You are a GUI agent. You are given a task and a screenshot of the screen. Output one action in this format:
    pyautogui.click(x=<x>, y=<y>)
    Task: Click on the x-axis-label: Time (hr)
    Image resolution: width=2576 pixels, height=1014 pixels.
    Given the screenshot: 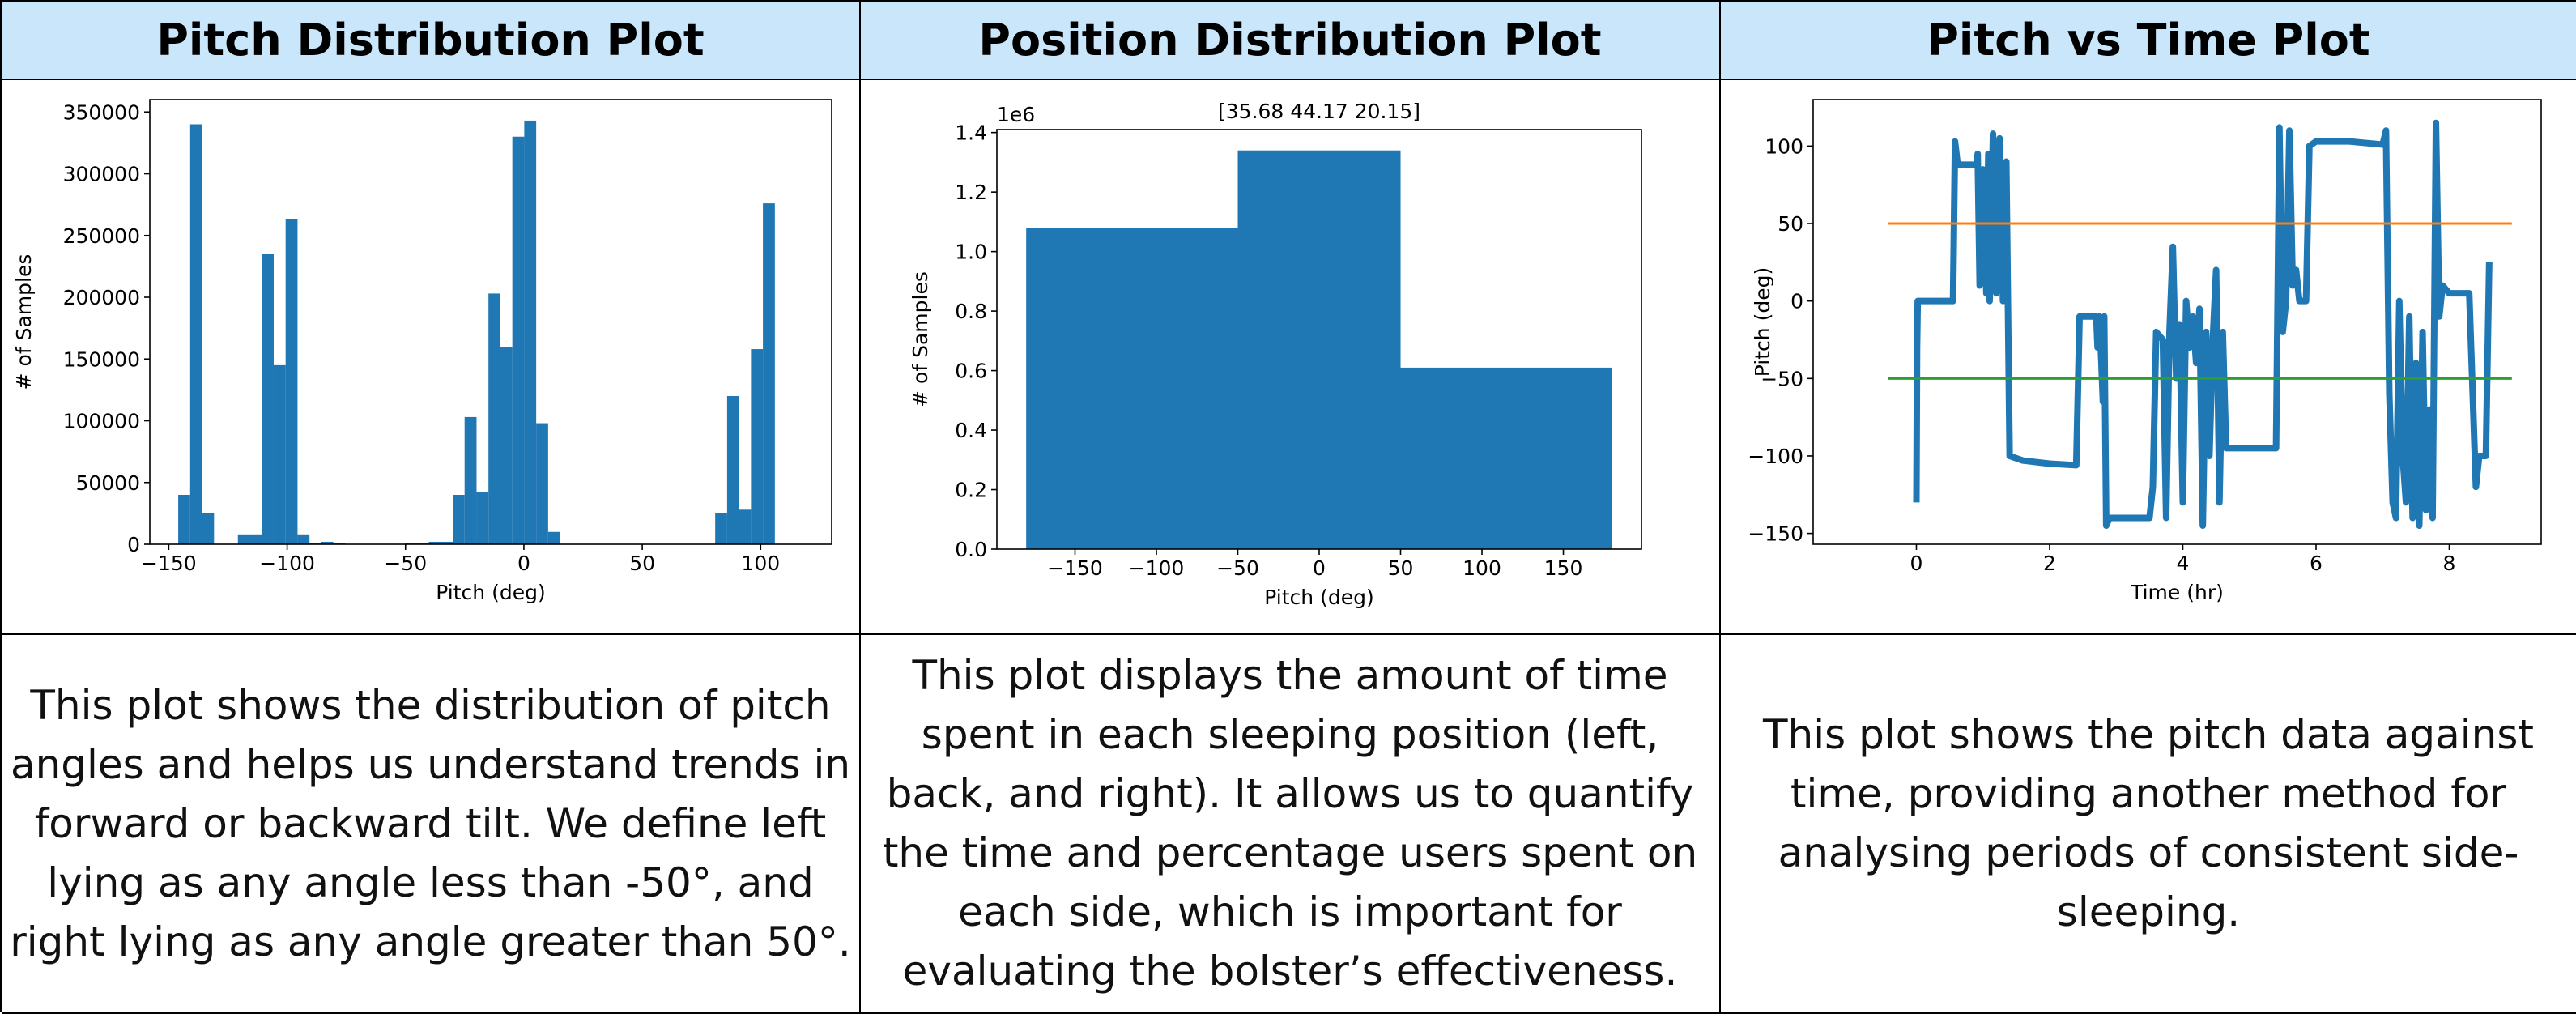 What is the action you would take?
    pyautogui.click(x=2177, y=592)
    